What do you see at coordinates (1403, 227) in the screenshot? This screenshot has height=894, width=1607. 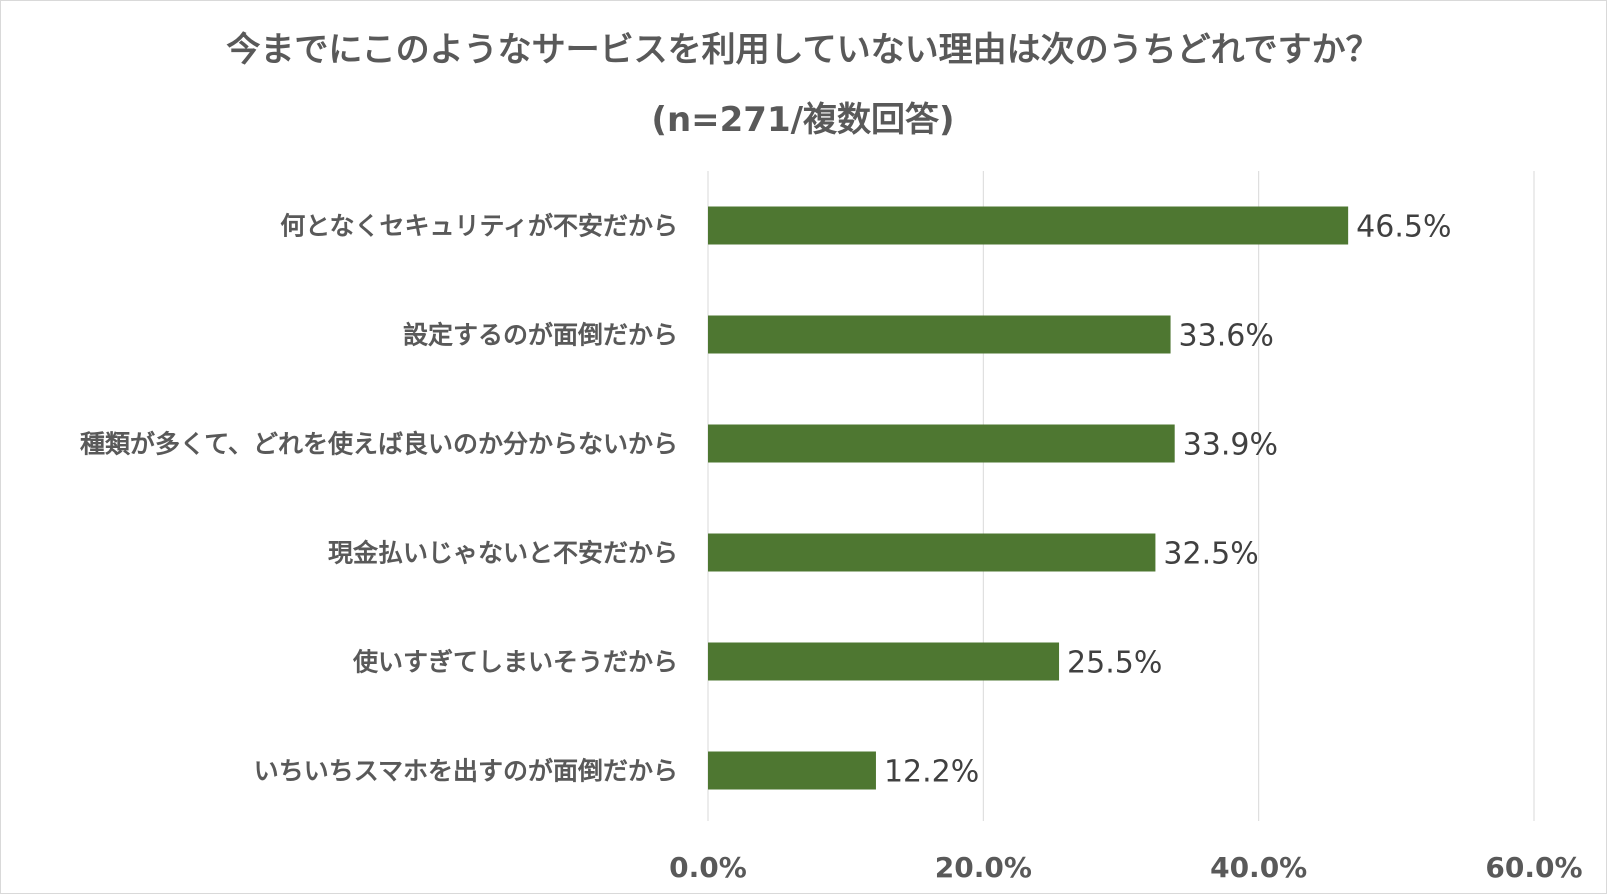 I see `data-label-0: 46.5%` at bounding box center [1403, 227].